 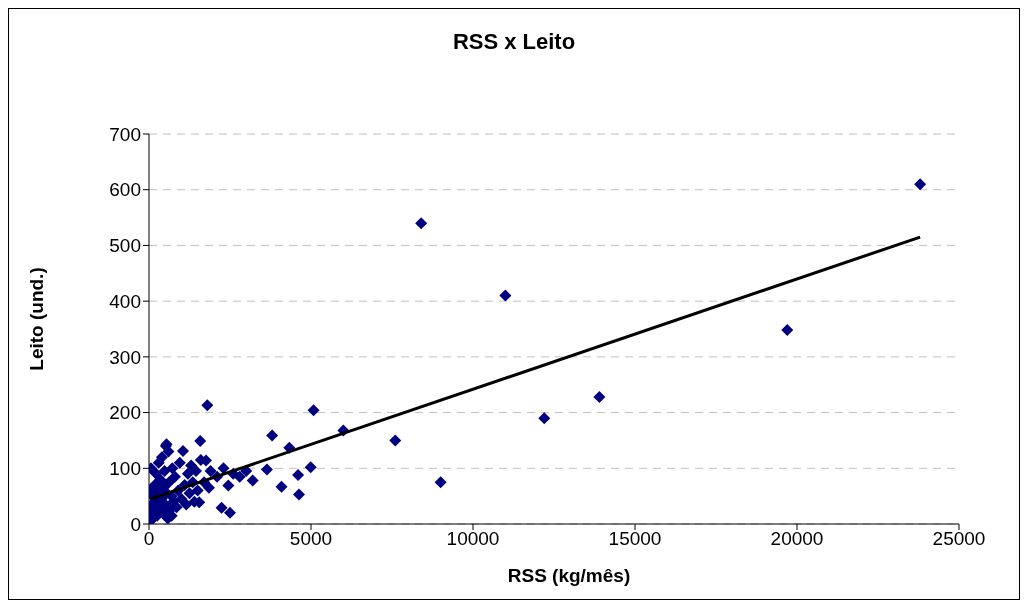 What do you see at coordinates (797, 539) in the screenshot?
I see `x-tick-label: 20000` at bounding box center [797, 539].